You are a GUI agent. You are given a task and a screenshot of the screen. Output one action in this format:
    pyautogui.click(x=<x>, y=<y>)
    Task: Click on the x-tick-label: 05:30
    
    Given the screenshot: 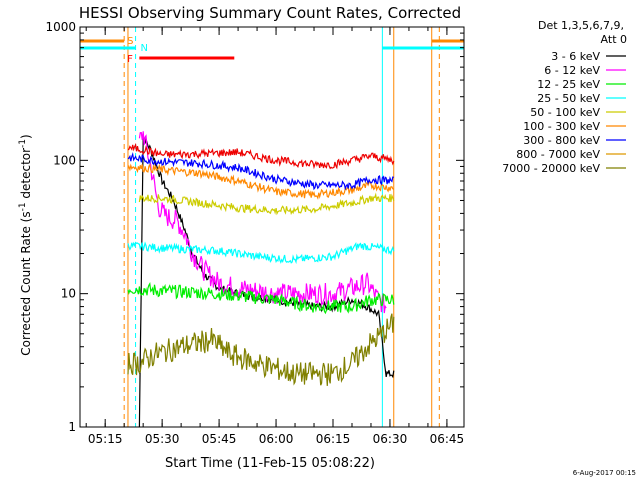 What is the action you would take?
    pyautogui.click(x=162, y=439)
    